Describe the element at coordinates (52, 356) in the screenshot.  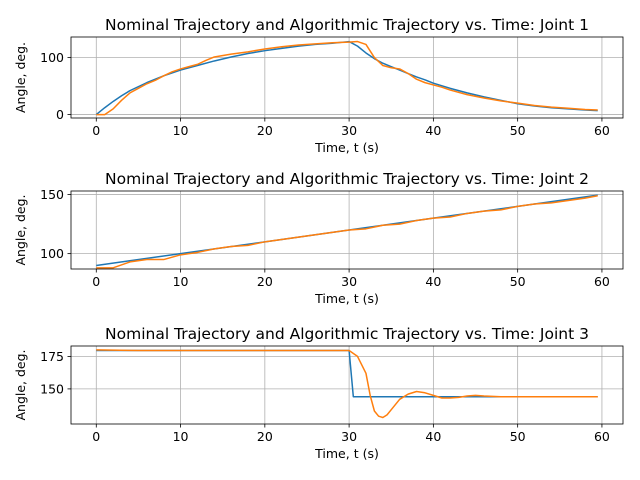
I see `y-tick-label: 175` at that location.